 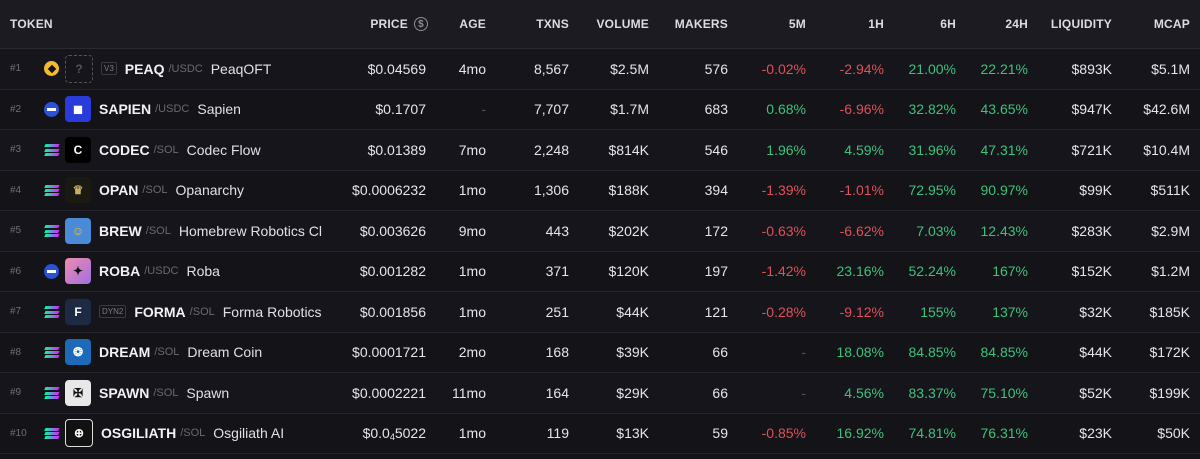 What do you see at coordinates (948, 24) in the screenshot?
I see `header-6h: 6H` at bounding box center [948, 24].